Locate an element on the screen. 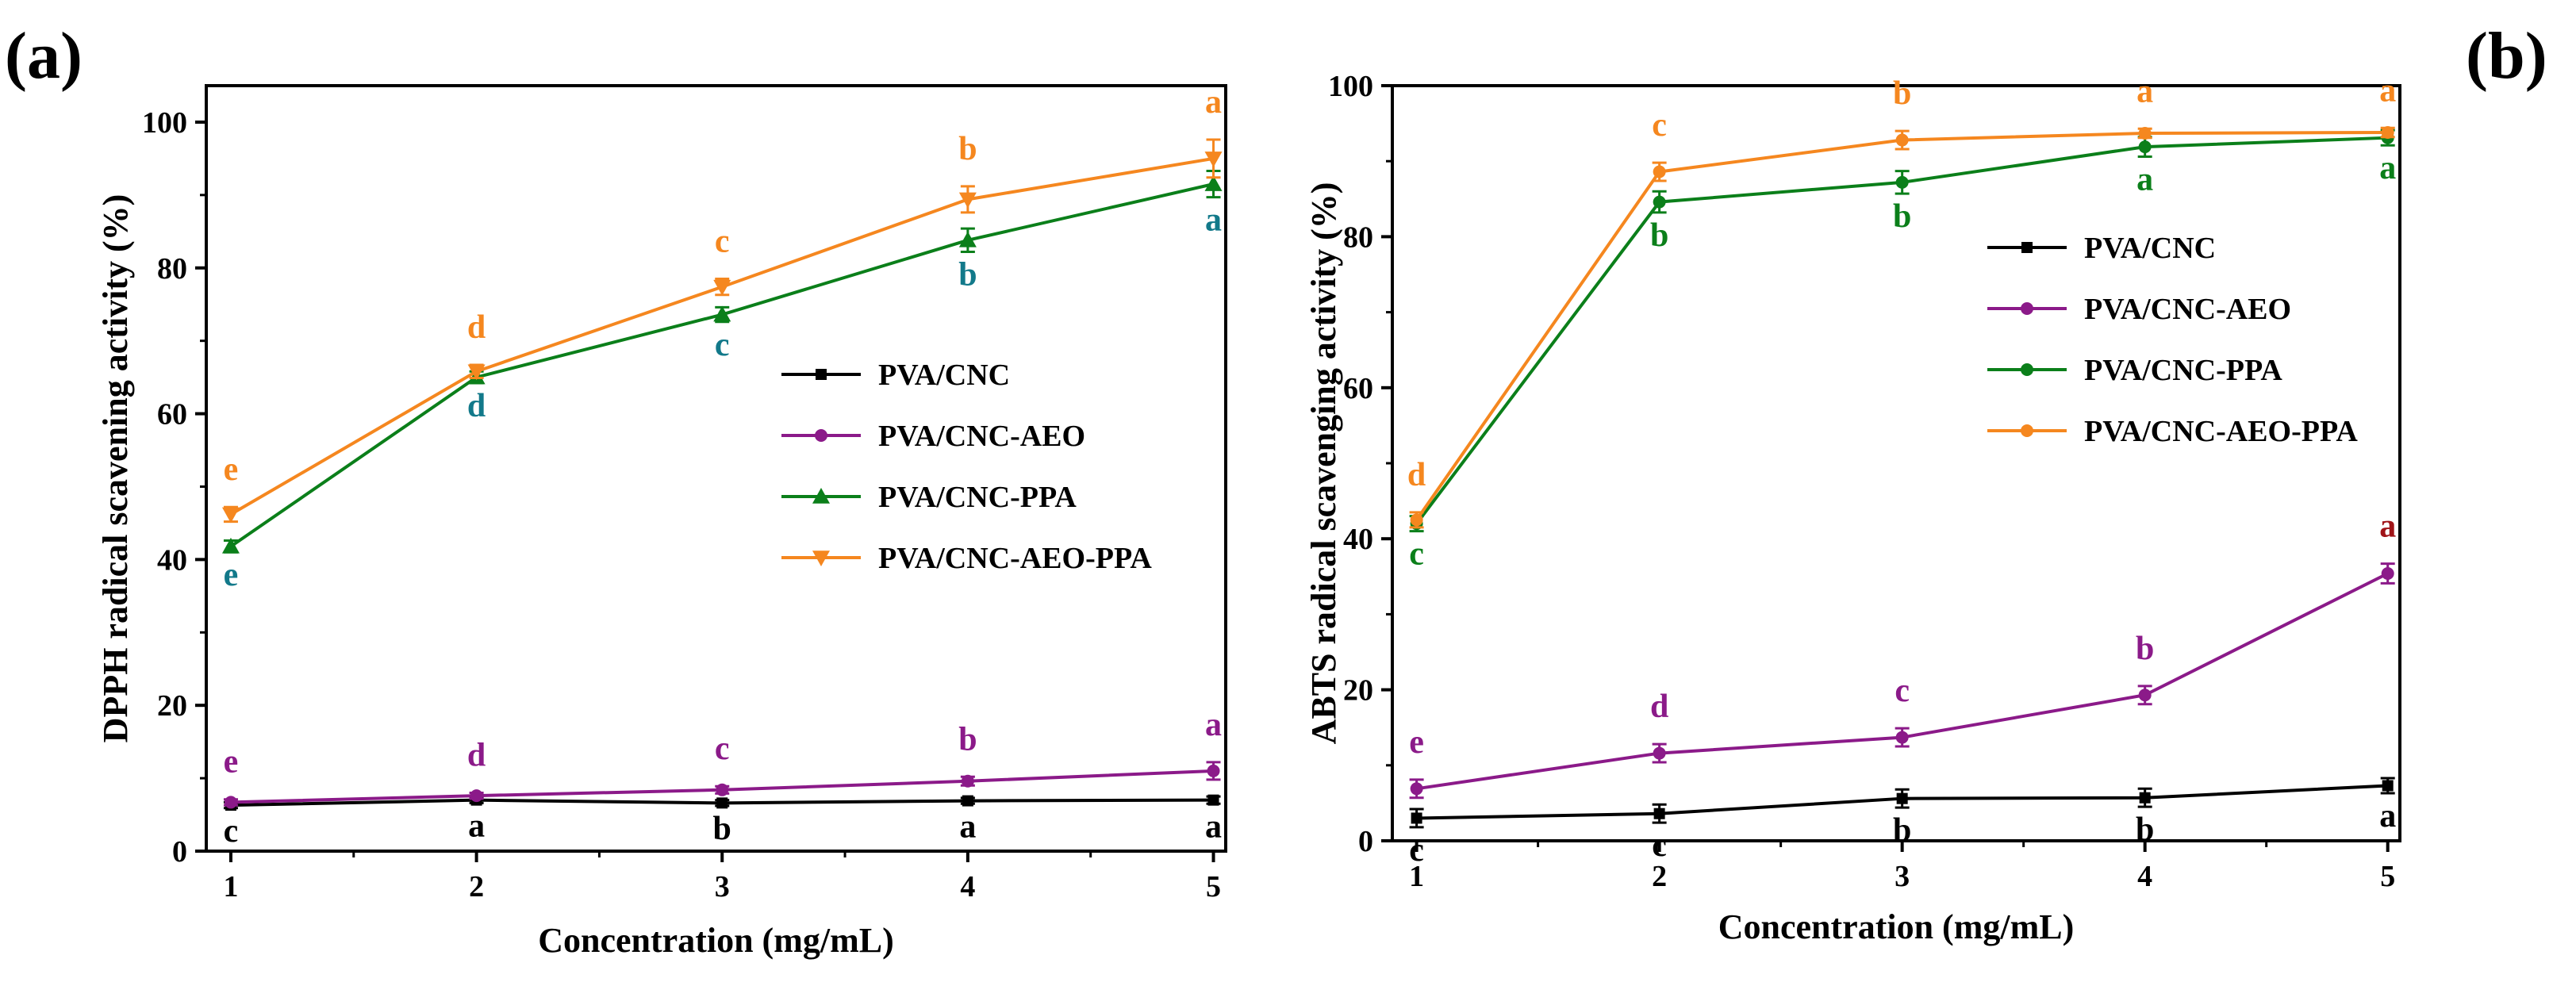 This screenshot has width=2576, height=982. x-axis-title: Concentration (mg/mL) is located at coordinates (716, 940).